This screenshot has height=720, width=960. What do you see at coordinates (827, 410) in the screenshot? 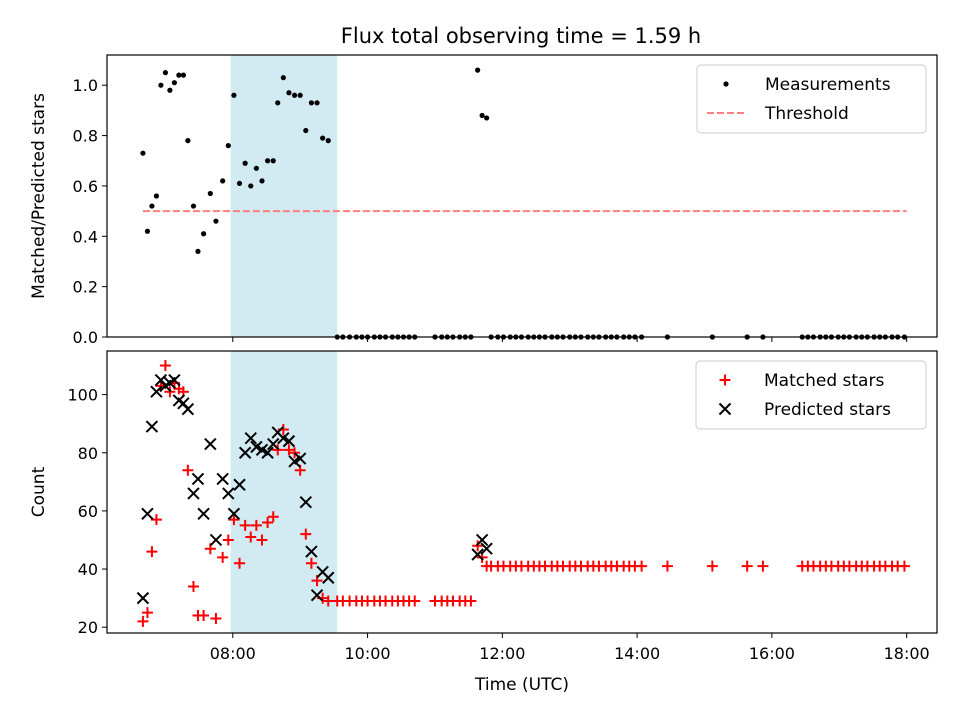
I see `legend-label: Predicted stars` at bounding box center [827, 410].